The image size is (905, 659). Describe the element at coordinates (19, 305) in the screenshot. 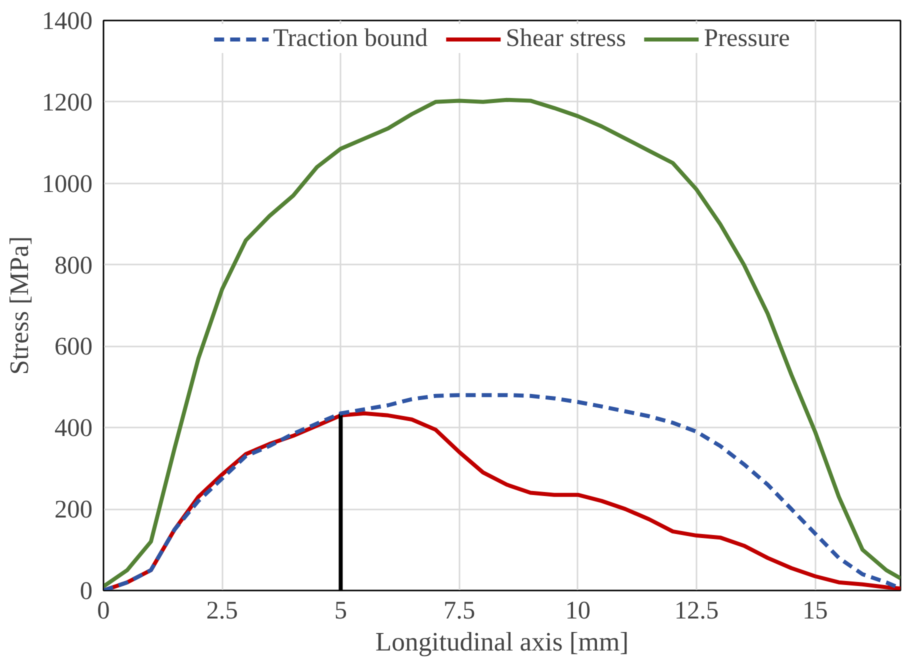

I see `y-axis-title: Stress [MPa]` at that location.